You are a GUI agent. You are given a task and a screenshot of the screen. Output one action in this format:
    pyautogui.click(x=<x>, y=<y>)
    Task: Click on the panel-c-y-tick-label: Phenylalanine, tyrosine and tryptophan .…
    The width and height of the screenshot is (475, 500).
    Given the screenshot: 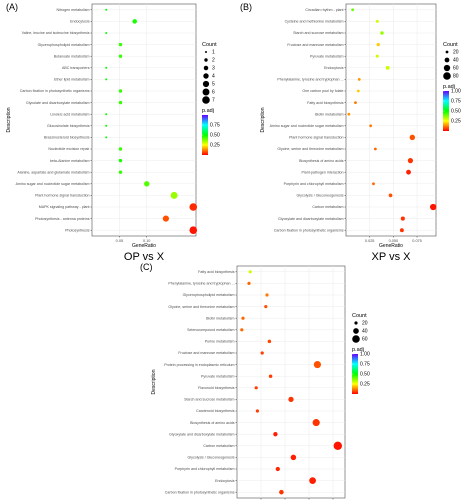 What is the action you would take?
    pyautogui.click(x=201, y=284)
    